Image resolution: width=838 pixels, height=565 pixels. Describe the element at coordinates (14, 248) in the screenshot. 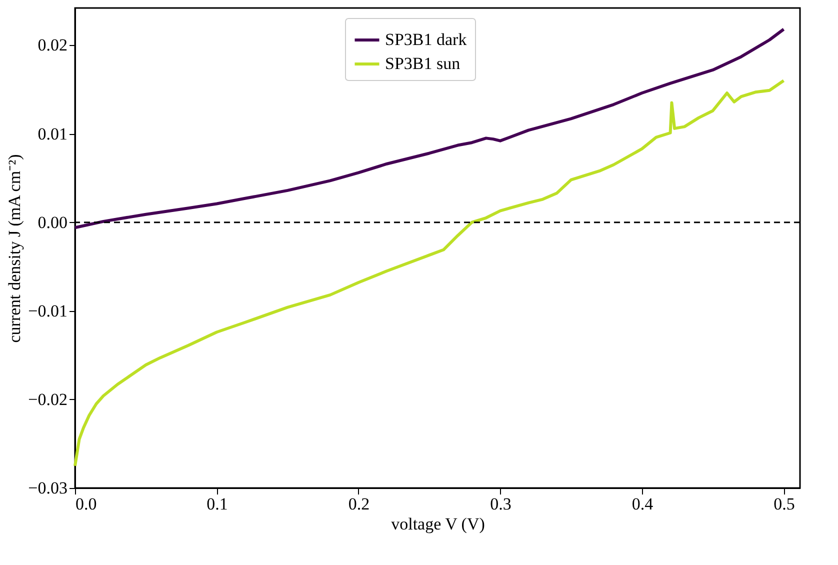

I see `y-axis-title: current density J (mA cm⁻²)` at that location.